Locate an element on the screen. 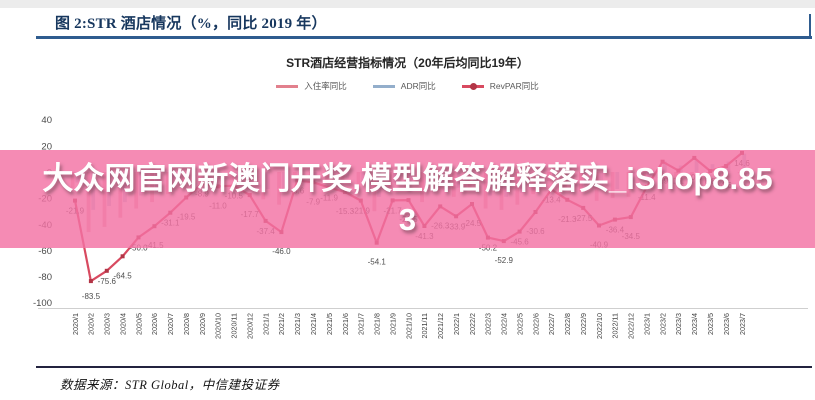 The image size is (815, 400). svg-text: -75.6 is located at coordinates (107, 281).